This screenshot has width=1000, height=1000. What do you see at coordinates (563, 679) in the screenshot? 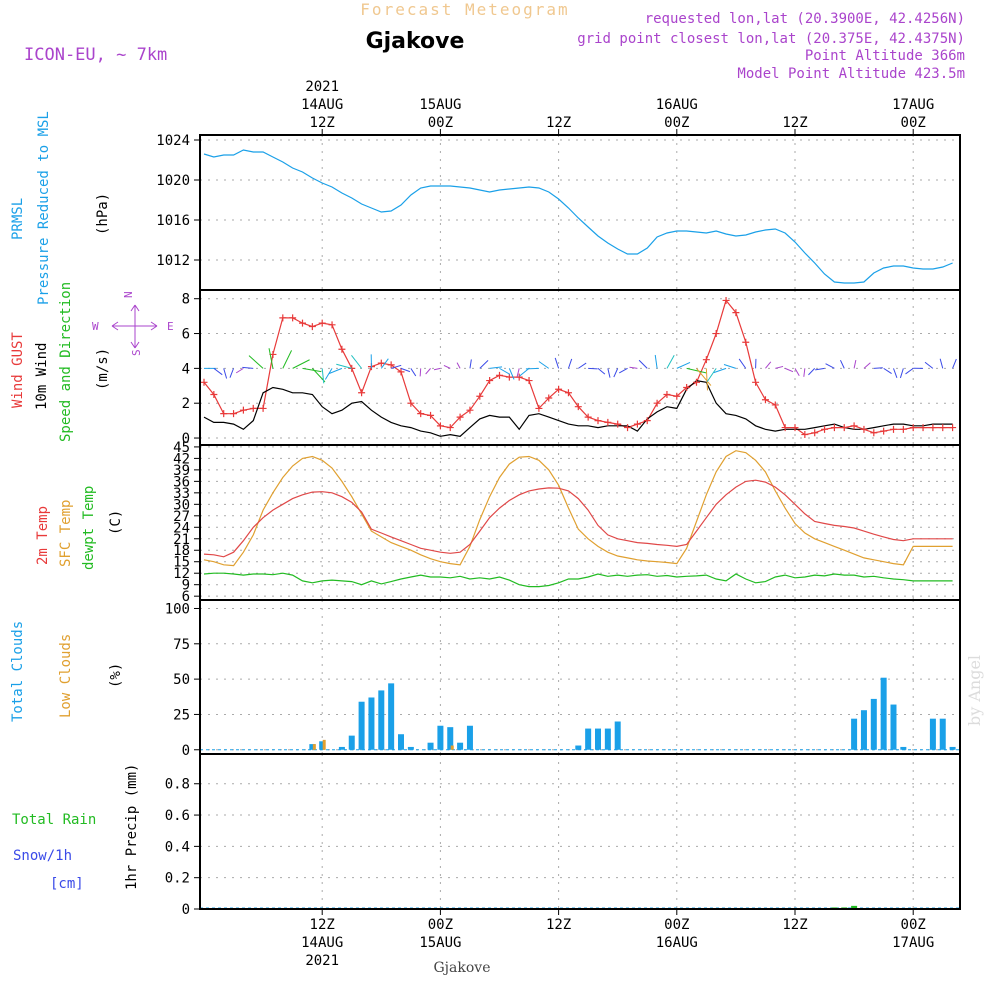
I see `clouds-panel: 0 25 50 75 100` at bounding box center [563, 679].